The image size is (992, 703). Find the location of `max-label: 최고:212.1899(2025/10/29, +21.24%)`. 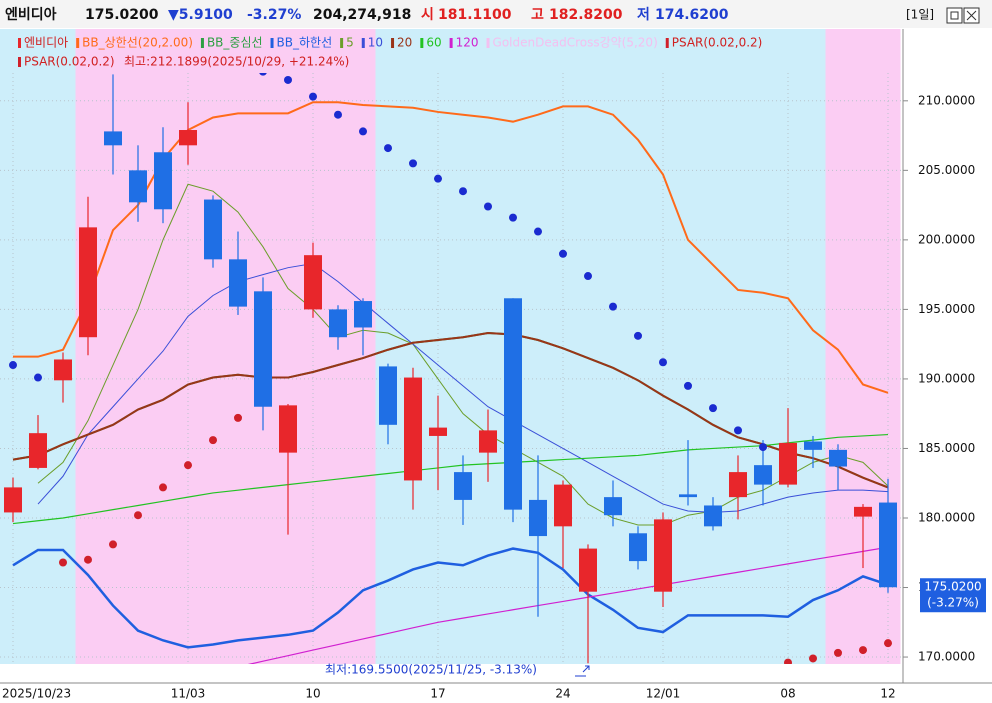

max-label: 최고:212.1899(2025/10/29, +21.24%) is located at coordinates (236, 62).